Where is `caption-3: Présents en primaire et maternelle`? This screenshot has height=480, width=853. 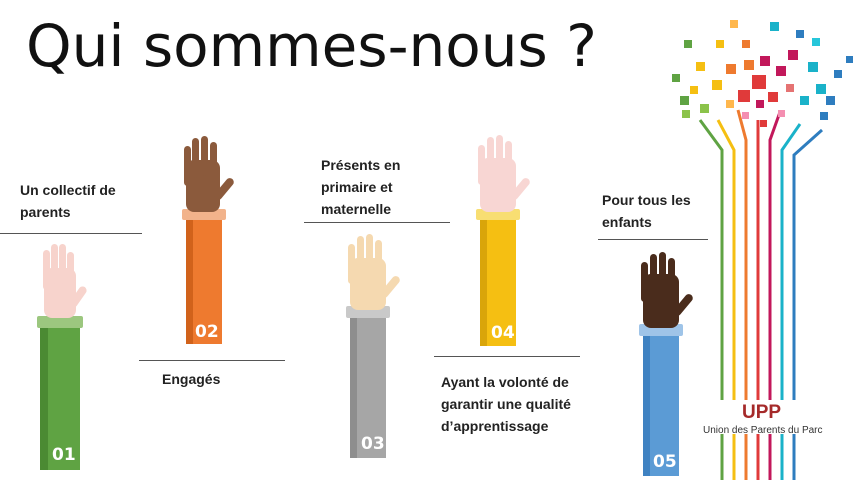 caption-3: Présents en primaire et maternelle is located at coordinates (361, 187).